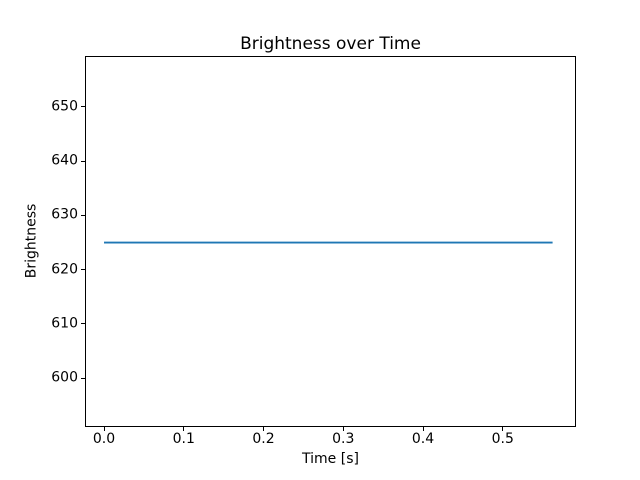 The width and height of the screenshot is (640, 480). Describe the element at coordinates (330, 44) in the screenshot. I see `chart-title: Brightness over Time` at that location.